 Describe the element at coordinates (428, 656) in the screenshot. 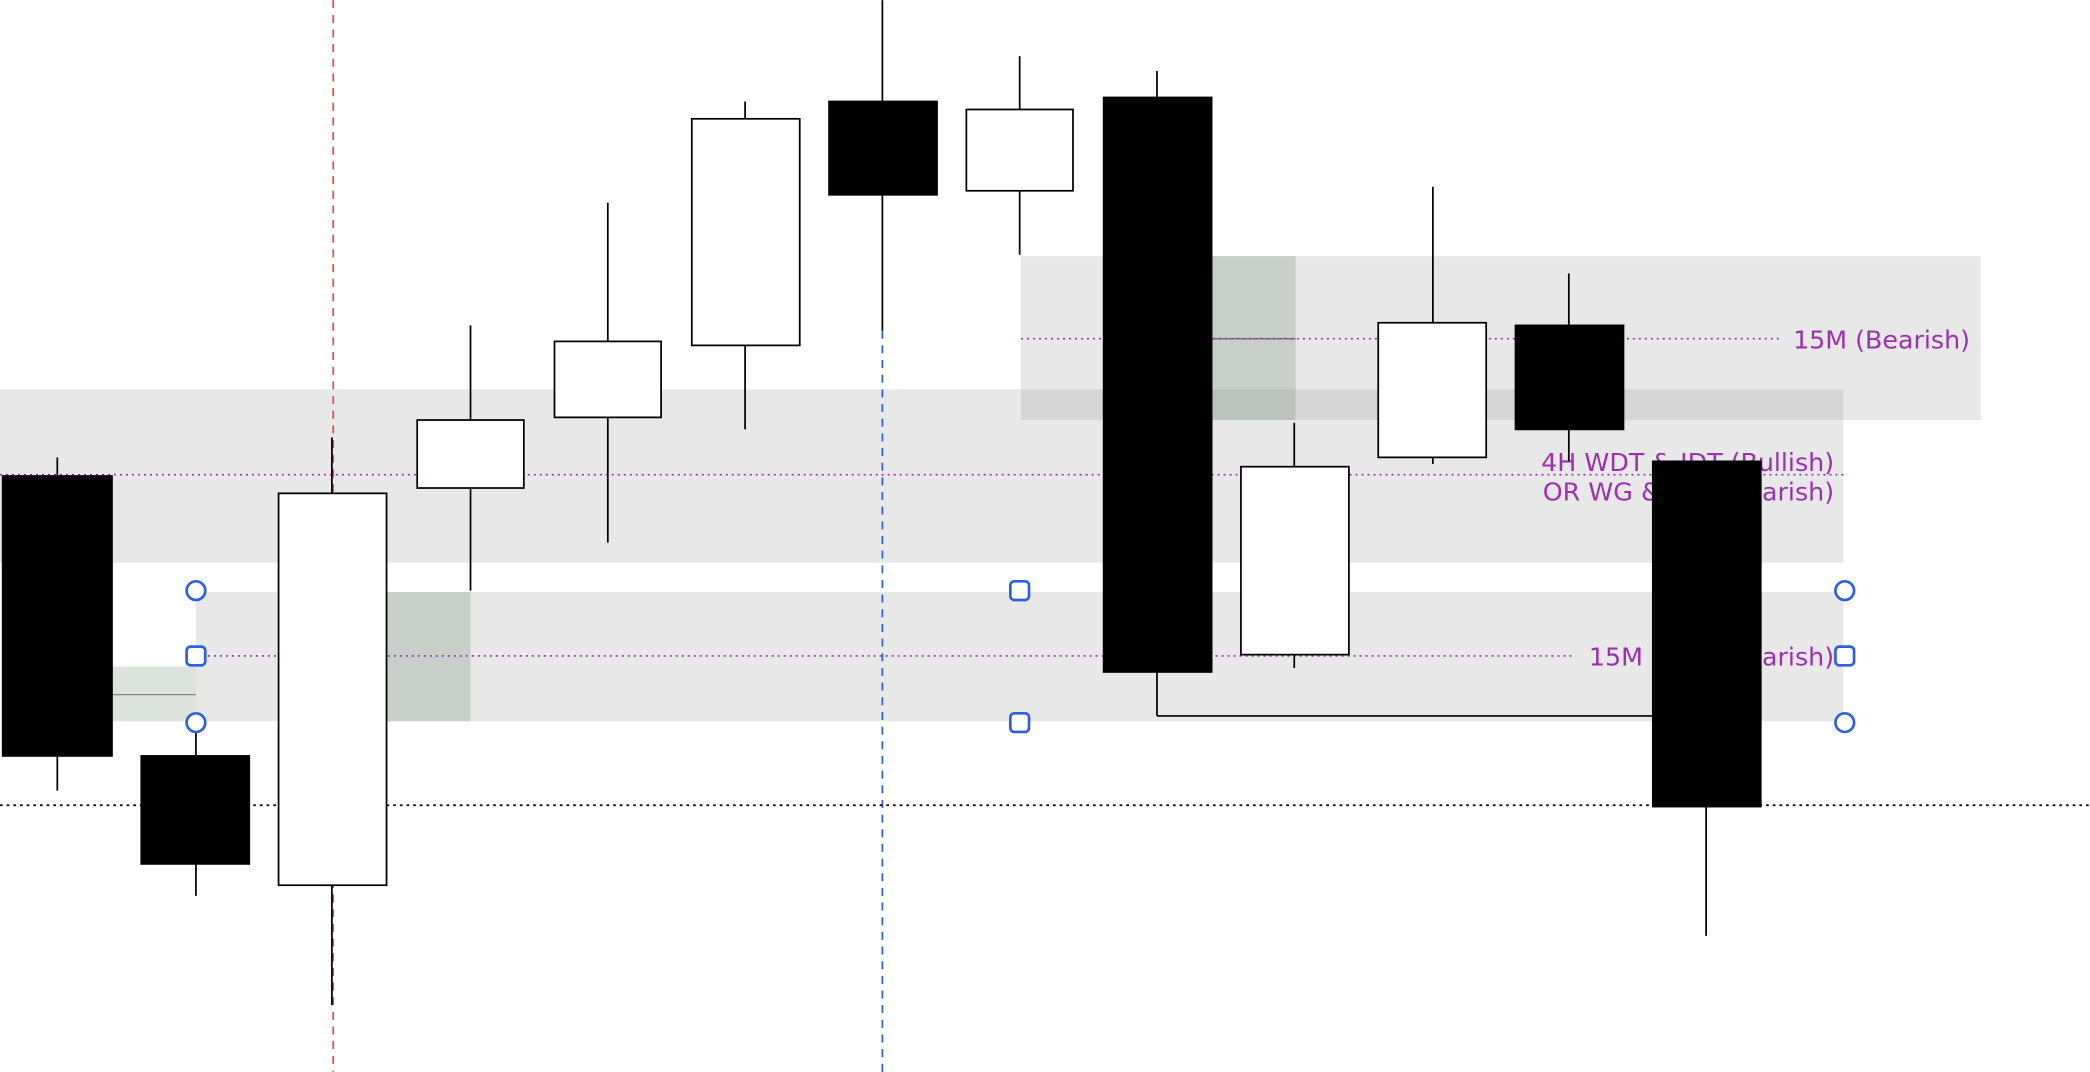

I see `zone-overlap` at that location.